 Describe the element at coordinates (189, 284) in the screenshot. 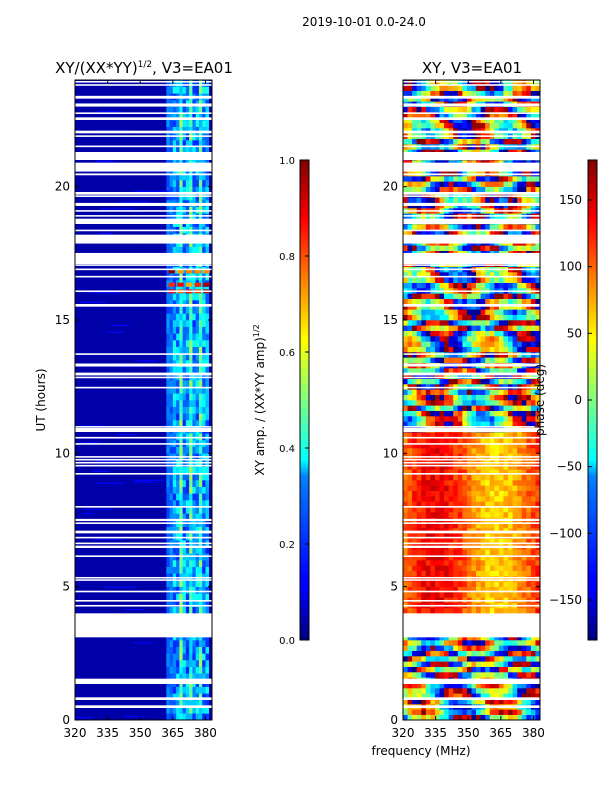

I see `amp-flare-spot` at that location.